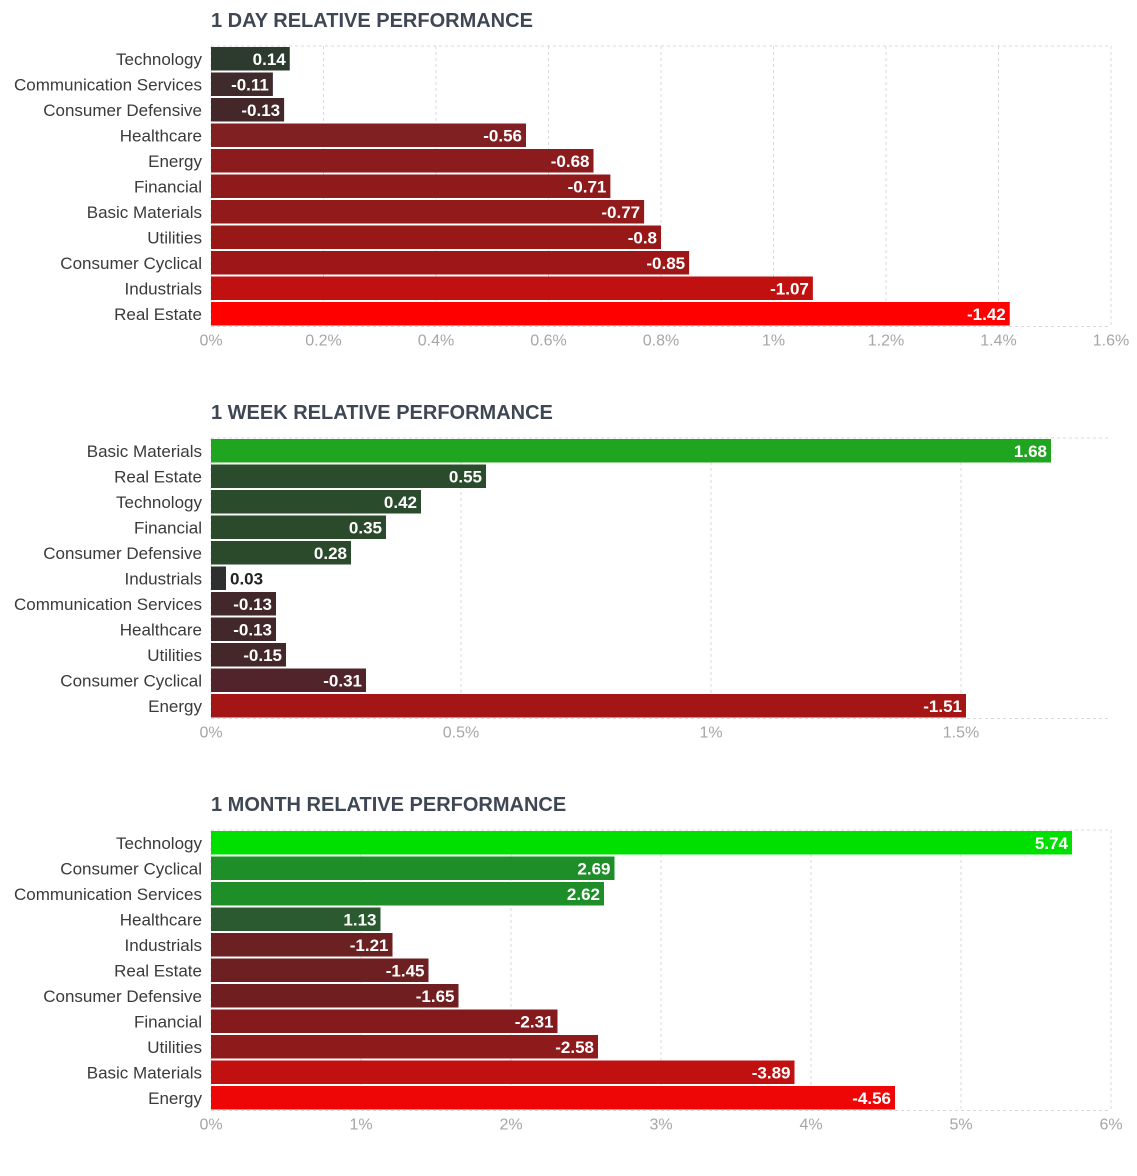 The width and height of the screenshot is (1137, 1176). What do you see at coordinates (246, 578) in the screenshot?
I see `value-label: 0.03` at bounding box center [246, 578].